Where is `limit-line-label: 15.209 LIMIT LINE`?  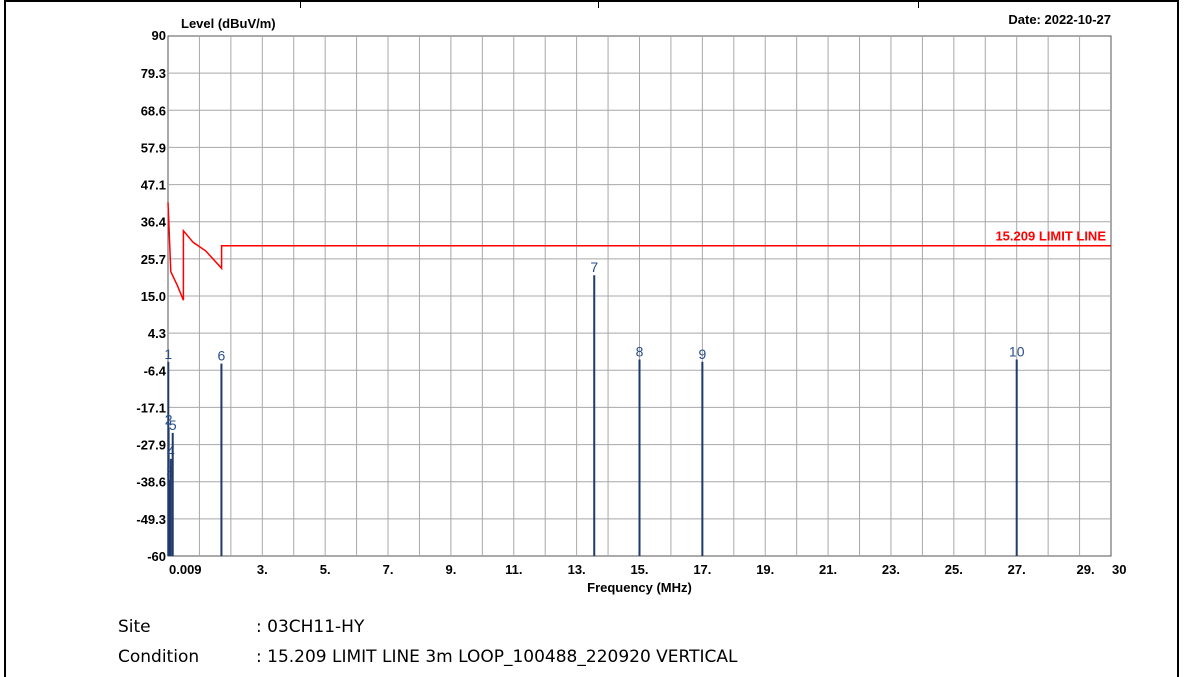
limit-line-label: 15.209 LIMIT LINE is located at coordinates (1050, 236).